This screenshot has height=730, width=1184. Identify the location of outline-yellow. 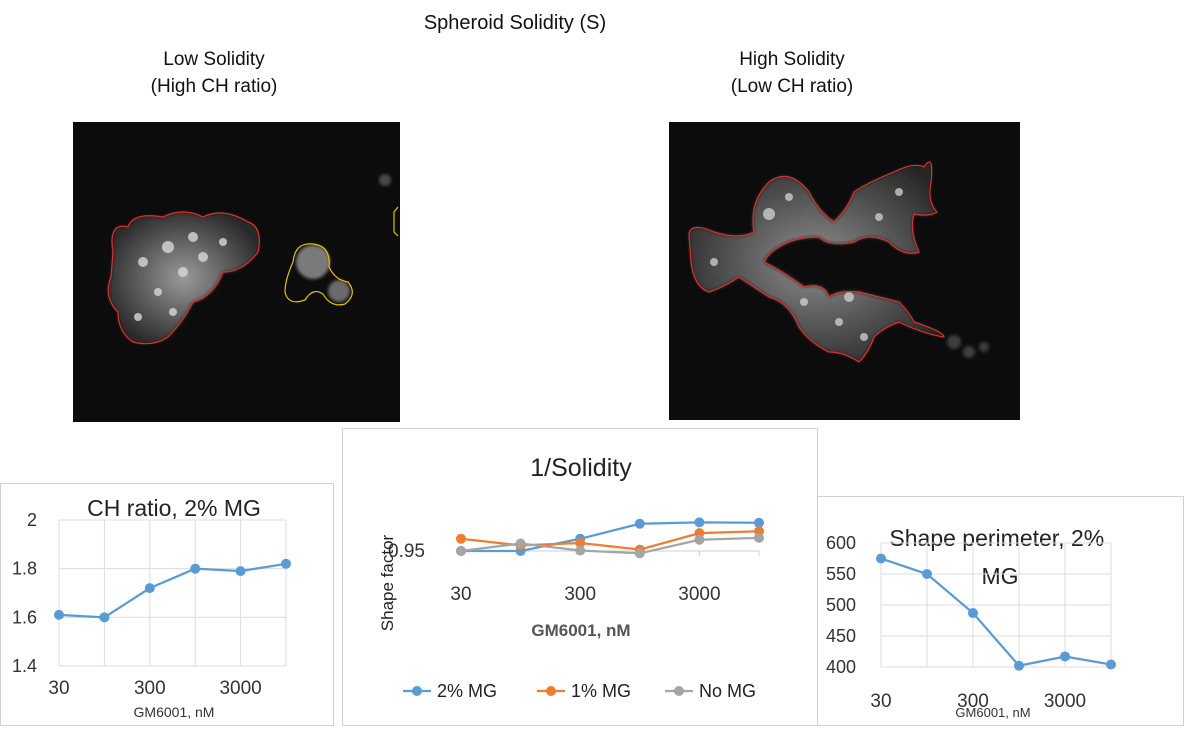
(318, 274).